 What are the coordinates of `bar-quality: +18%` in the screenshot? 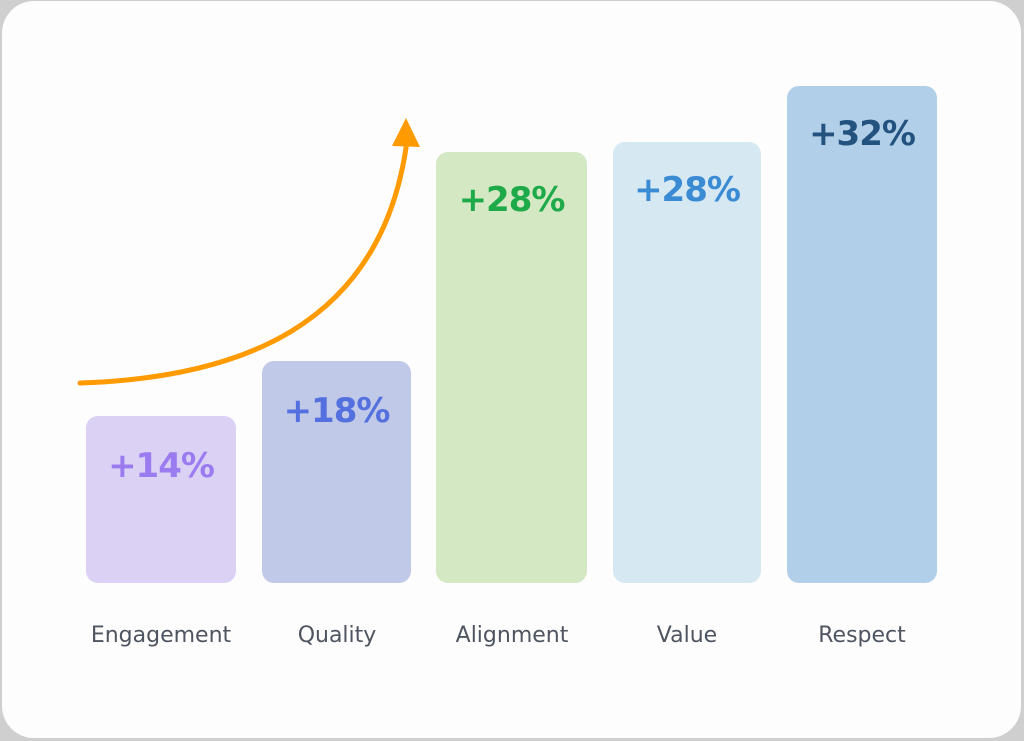 It's located at (336, 472).